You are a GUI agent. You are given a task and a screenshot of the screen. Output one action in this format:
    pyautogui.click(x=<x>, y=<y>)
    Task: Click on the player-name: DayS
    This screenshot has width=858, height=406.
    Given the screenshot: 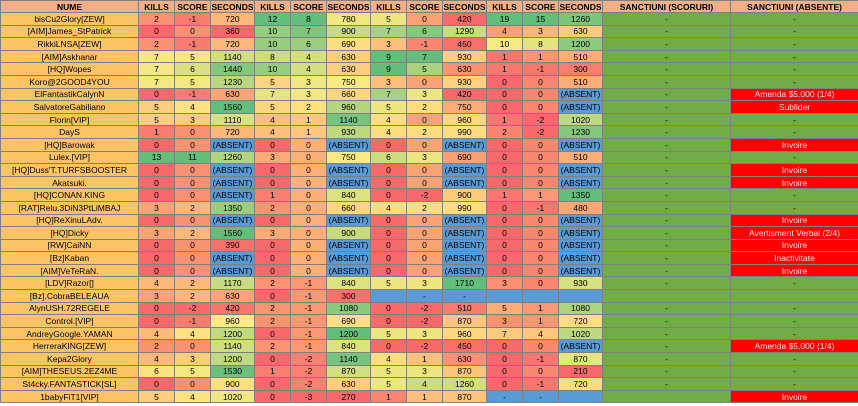 What is the action you would take?
    pyautogui.click(x=69, y=132)
    